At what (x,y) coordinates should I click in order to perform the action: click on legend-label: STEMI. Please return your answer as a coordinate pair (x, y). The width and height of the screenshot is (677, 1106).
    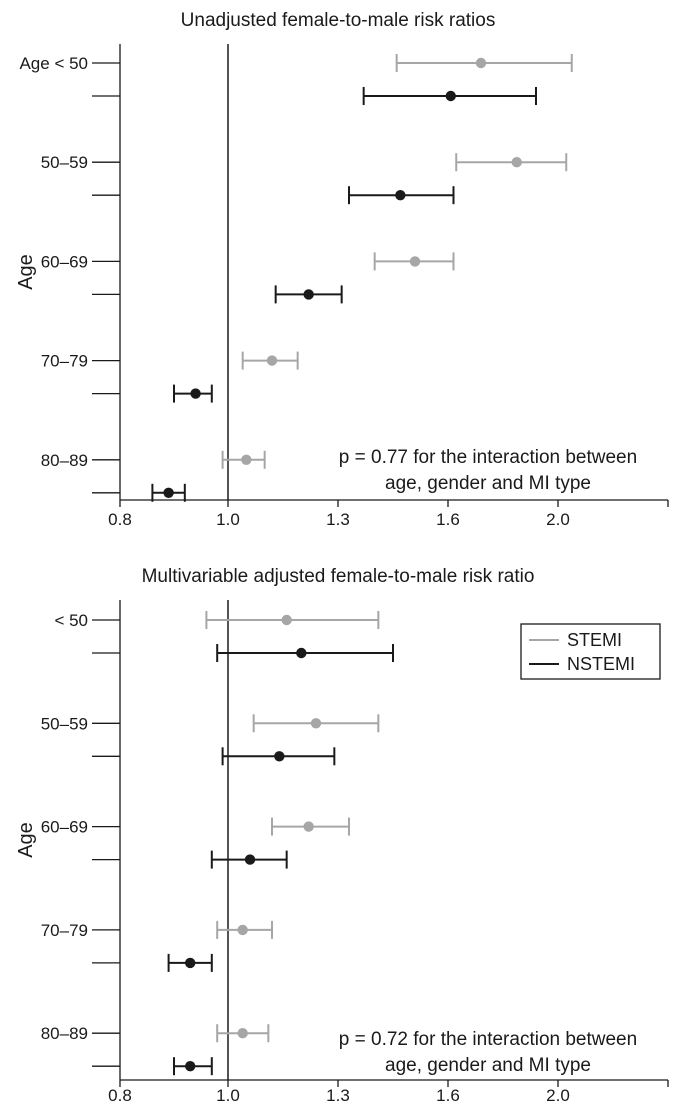
    Looking at the image, I should click on (594, 640).